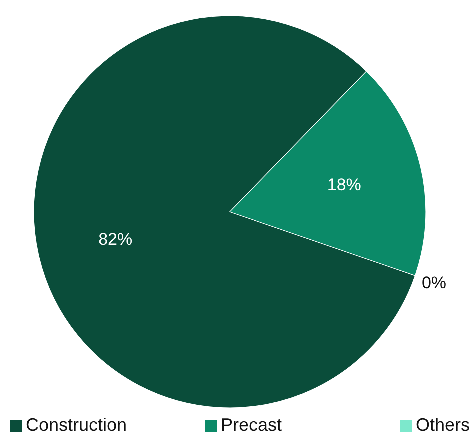 This screenshot has width=474, height=439. What do you see at coordinates (115, 240) in the screenshot?
I see `data-label: 82%` at bounding box center [115, 240].